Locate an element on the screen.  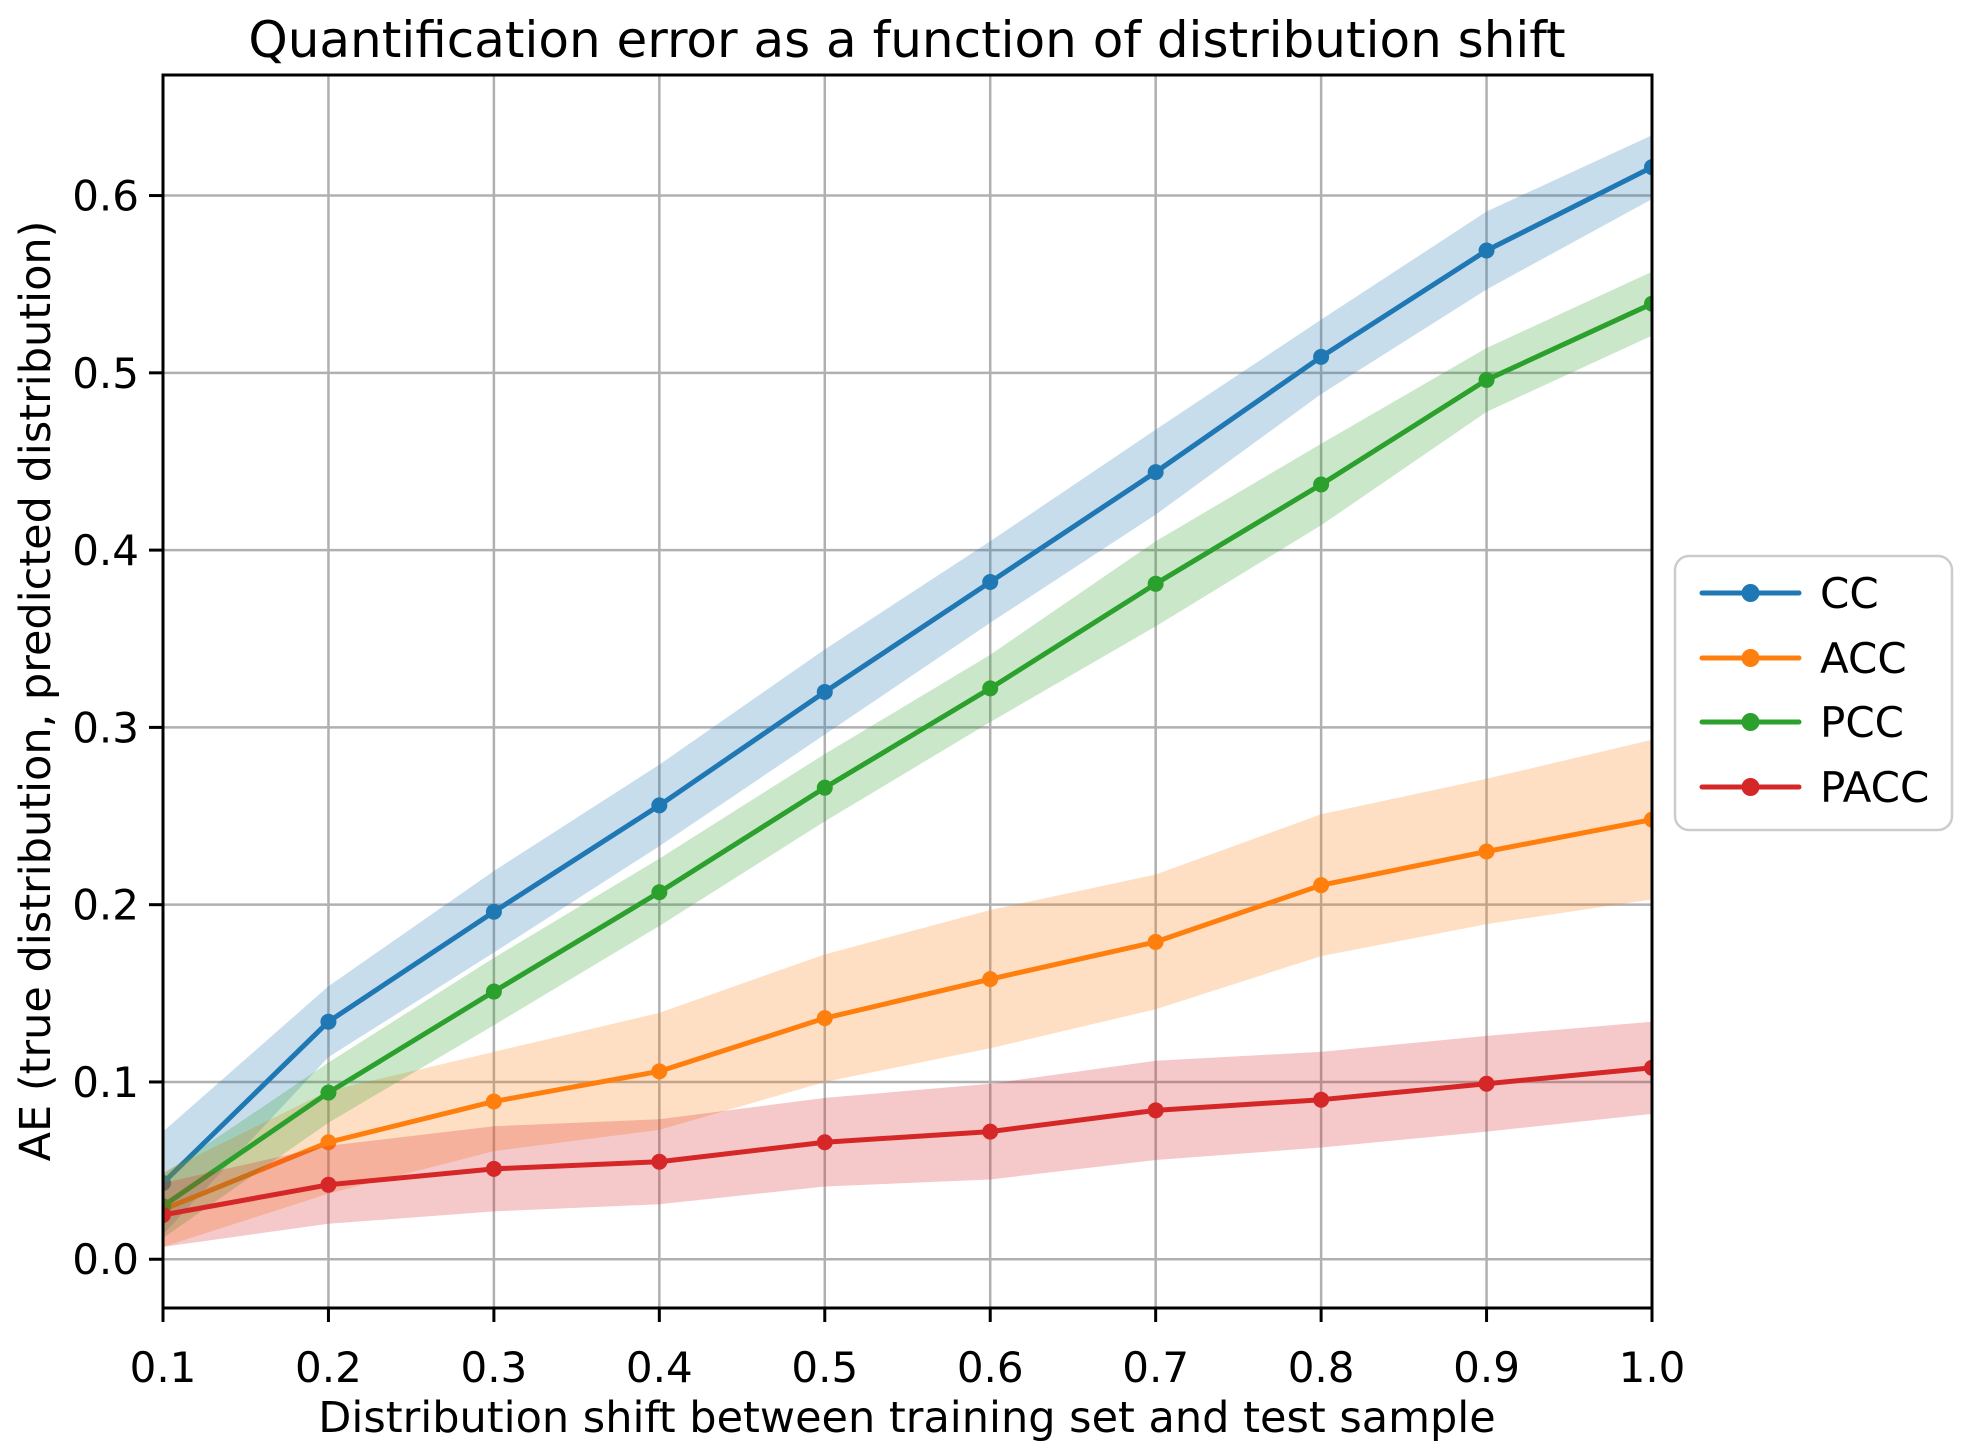
legend-label: ACC is located at coordinates (1863, 658).